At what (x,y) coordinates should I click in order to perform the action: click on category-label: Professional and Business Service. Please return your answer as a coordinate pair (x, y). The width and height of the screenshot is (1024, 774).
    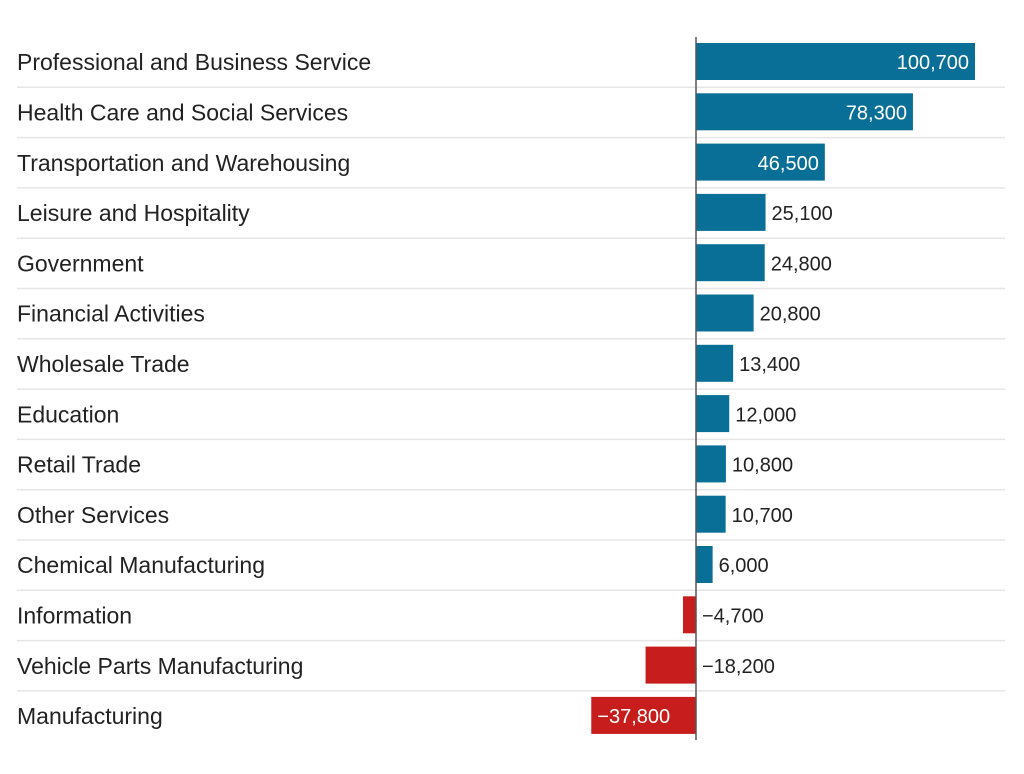
    Looking at the image, I should click on (194, 62).